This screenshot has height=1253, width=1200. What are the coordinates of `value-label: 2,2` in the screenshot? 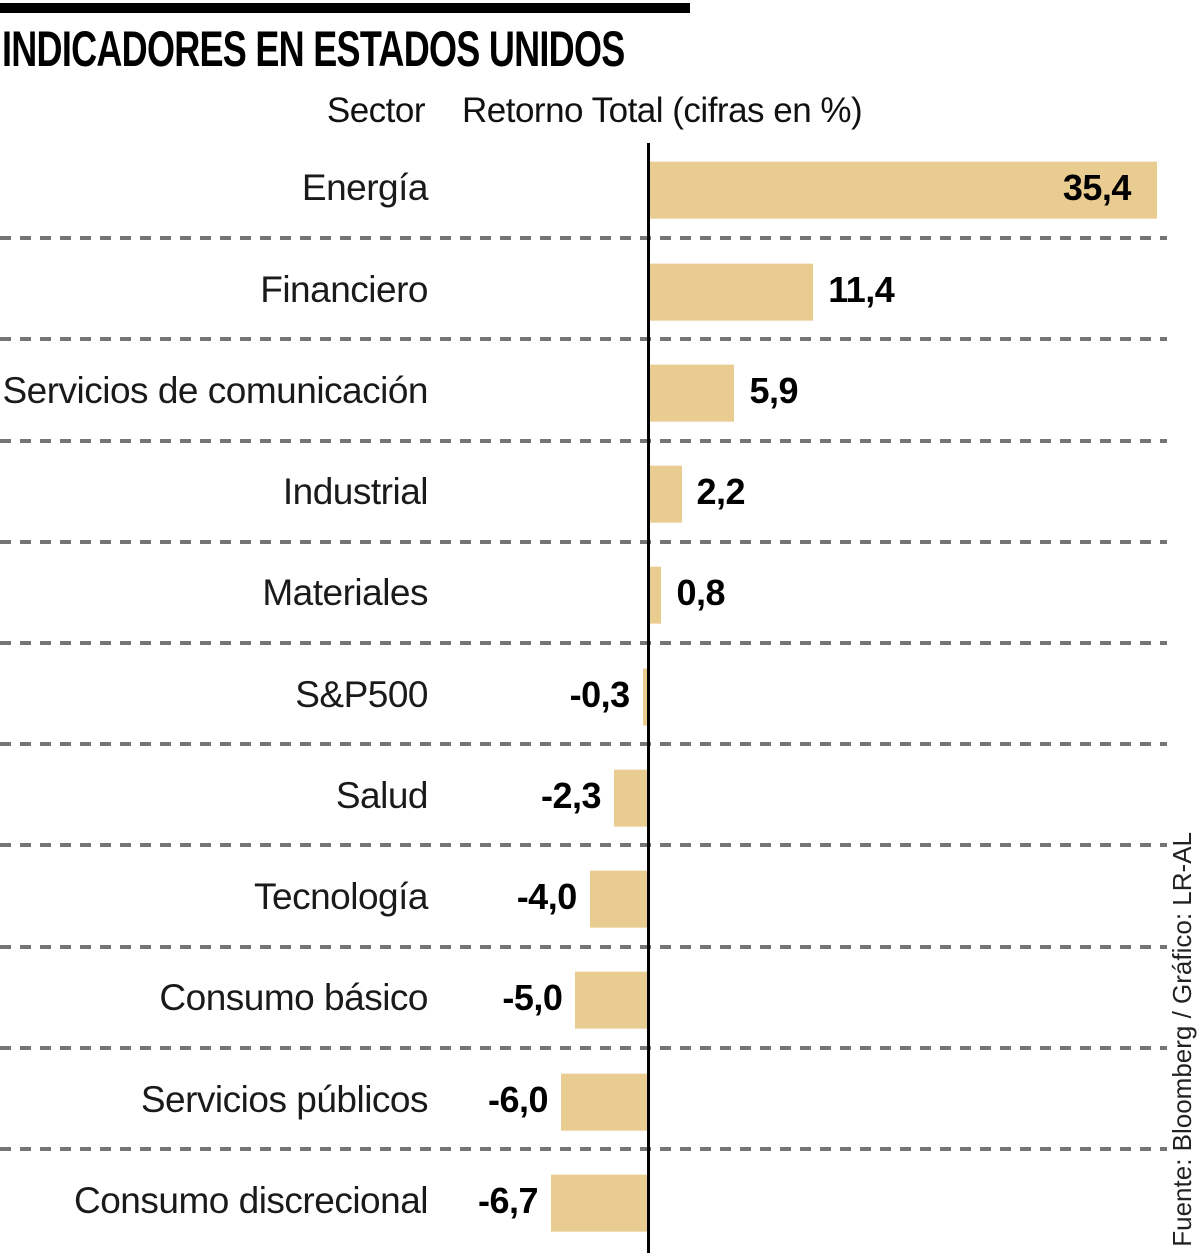 It's located at (721, 492).